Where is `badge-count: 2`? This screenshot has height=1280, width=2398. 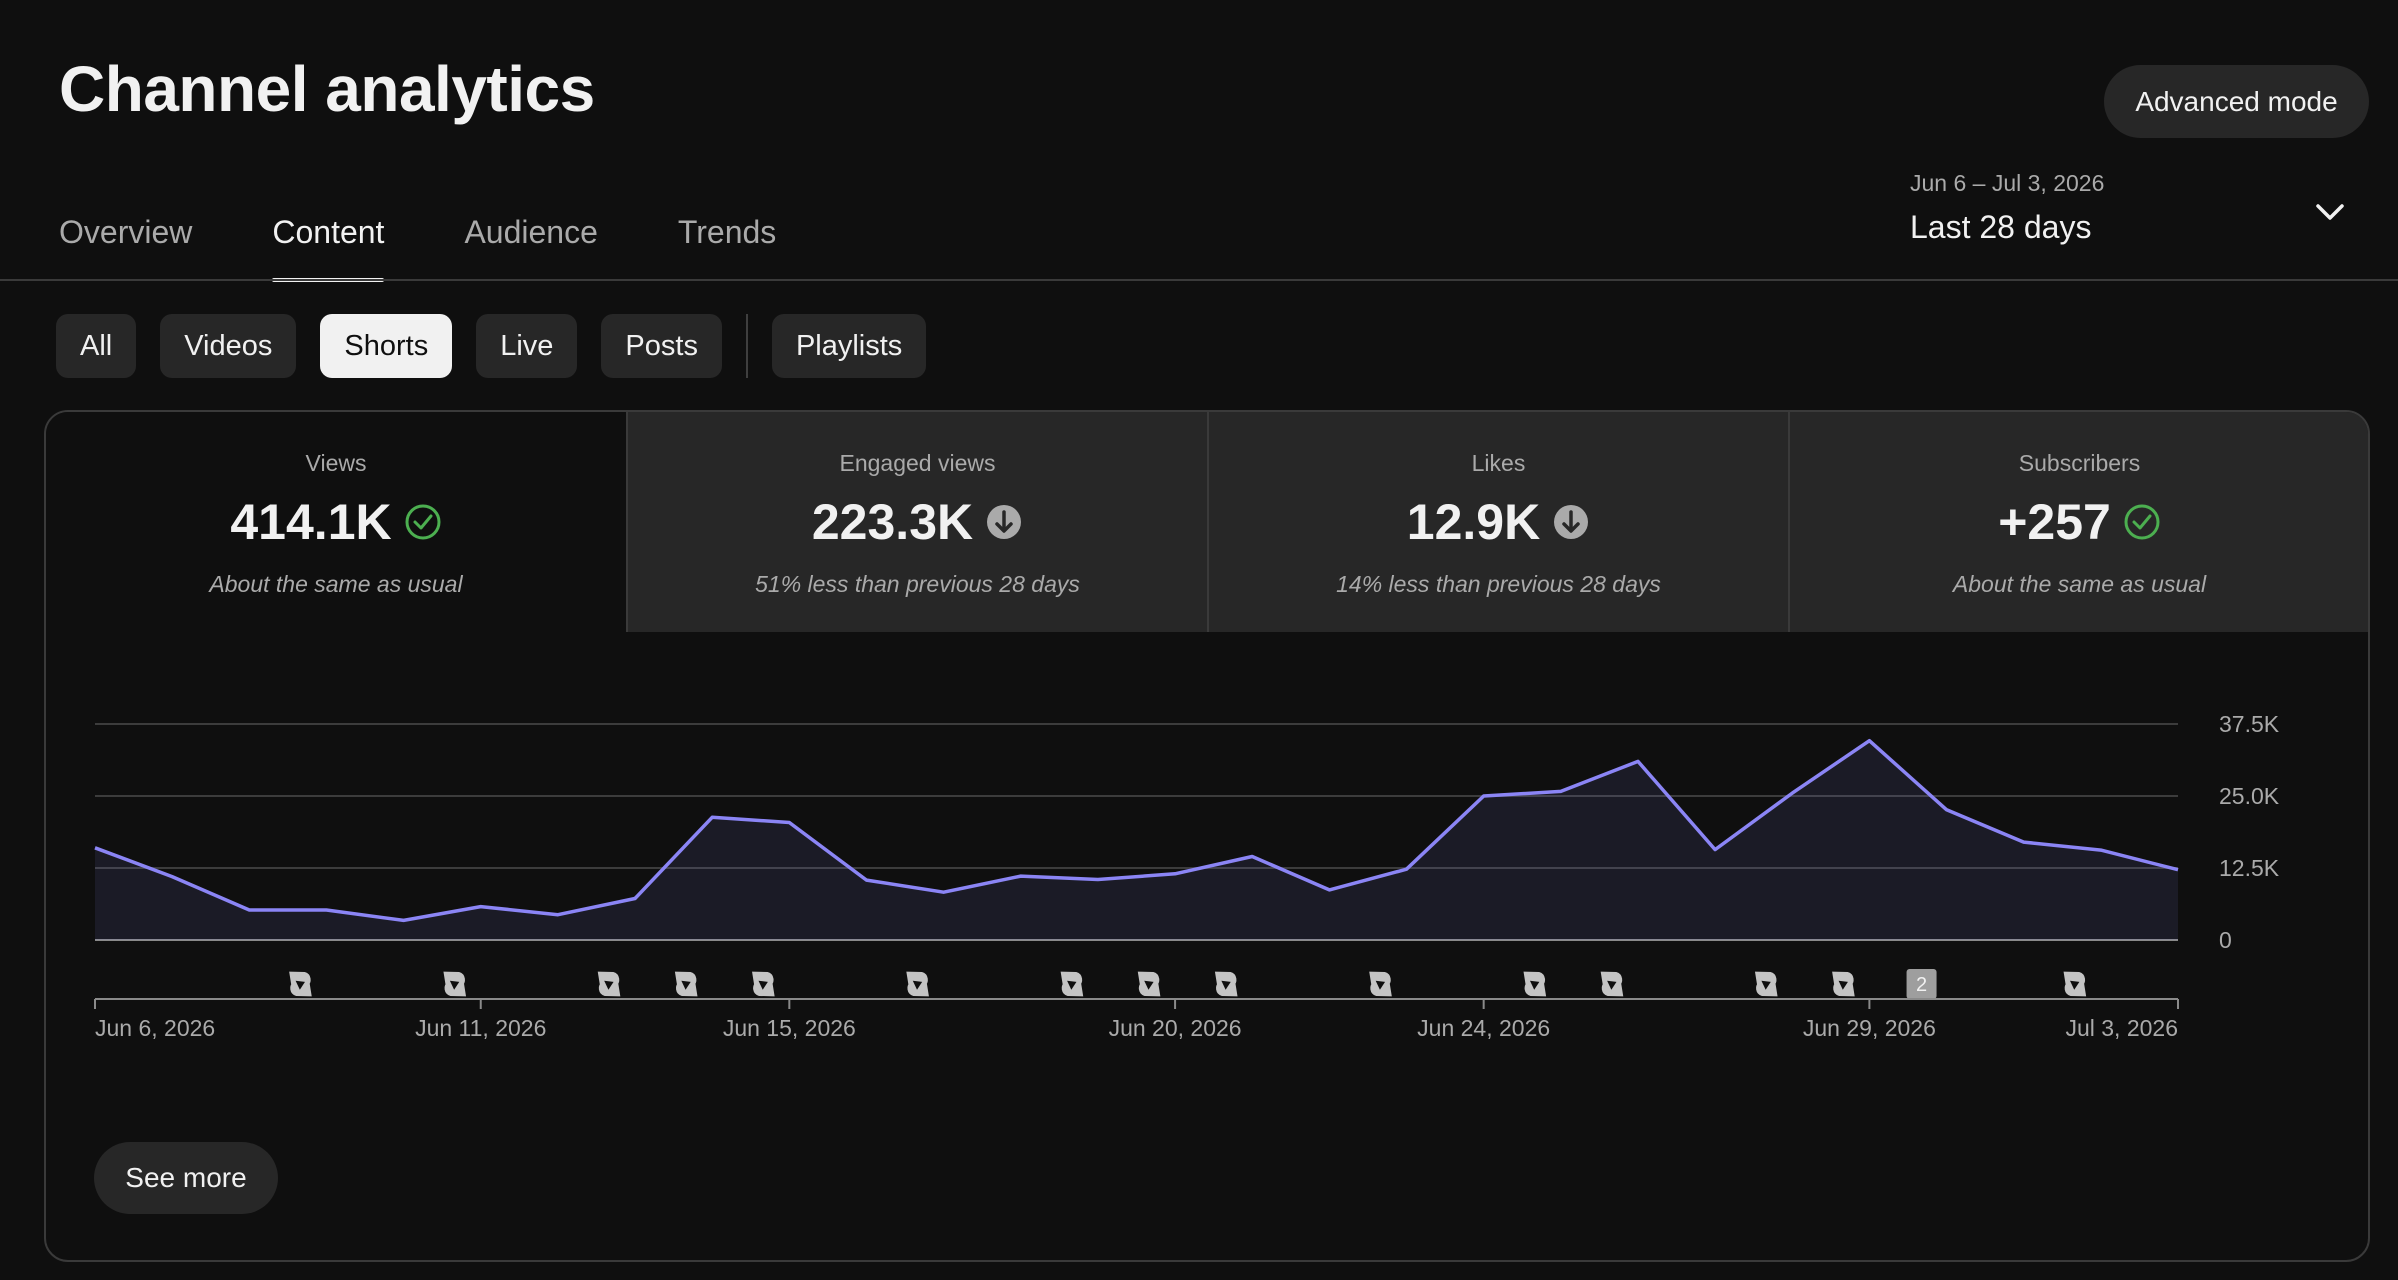 badge-count: 2 is located at coordinates (1921, 985).